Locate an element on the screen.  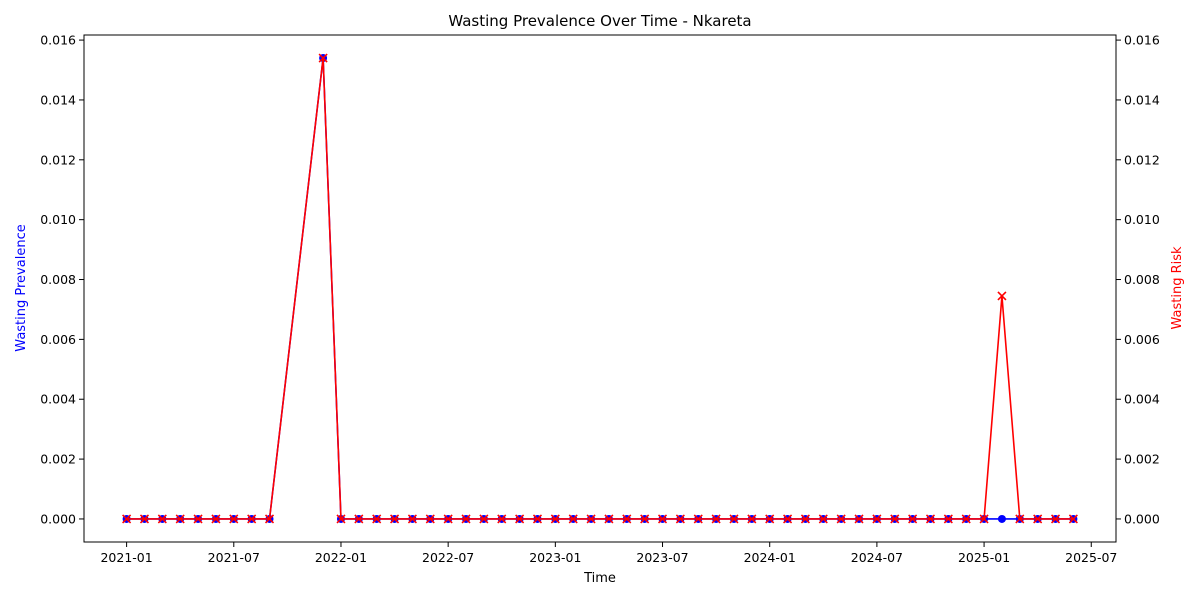
x-tick-label: 2023-07 is located at coordinates (662, 557).